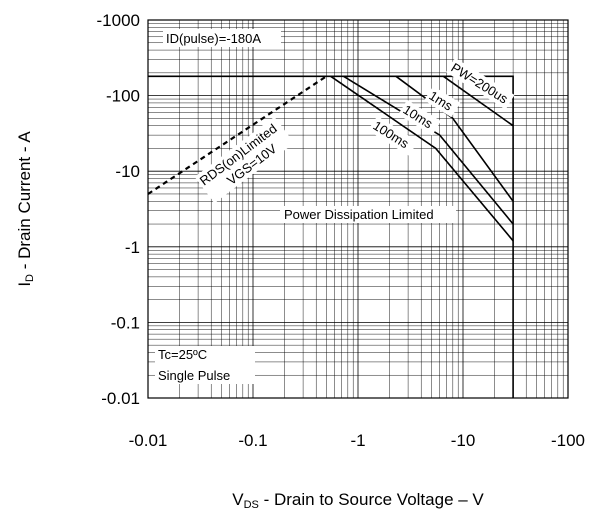 The width and height of the screenshot is (596, 515). I want to click on pw-200us-label: PW=200us, so click(479, 83).